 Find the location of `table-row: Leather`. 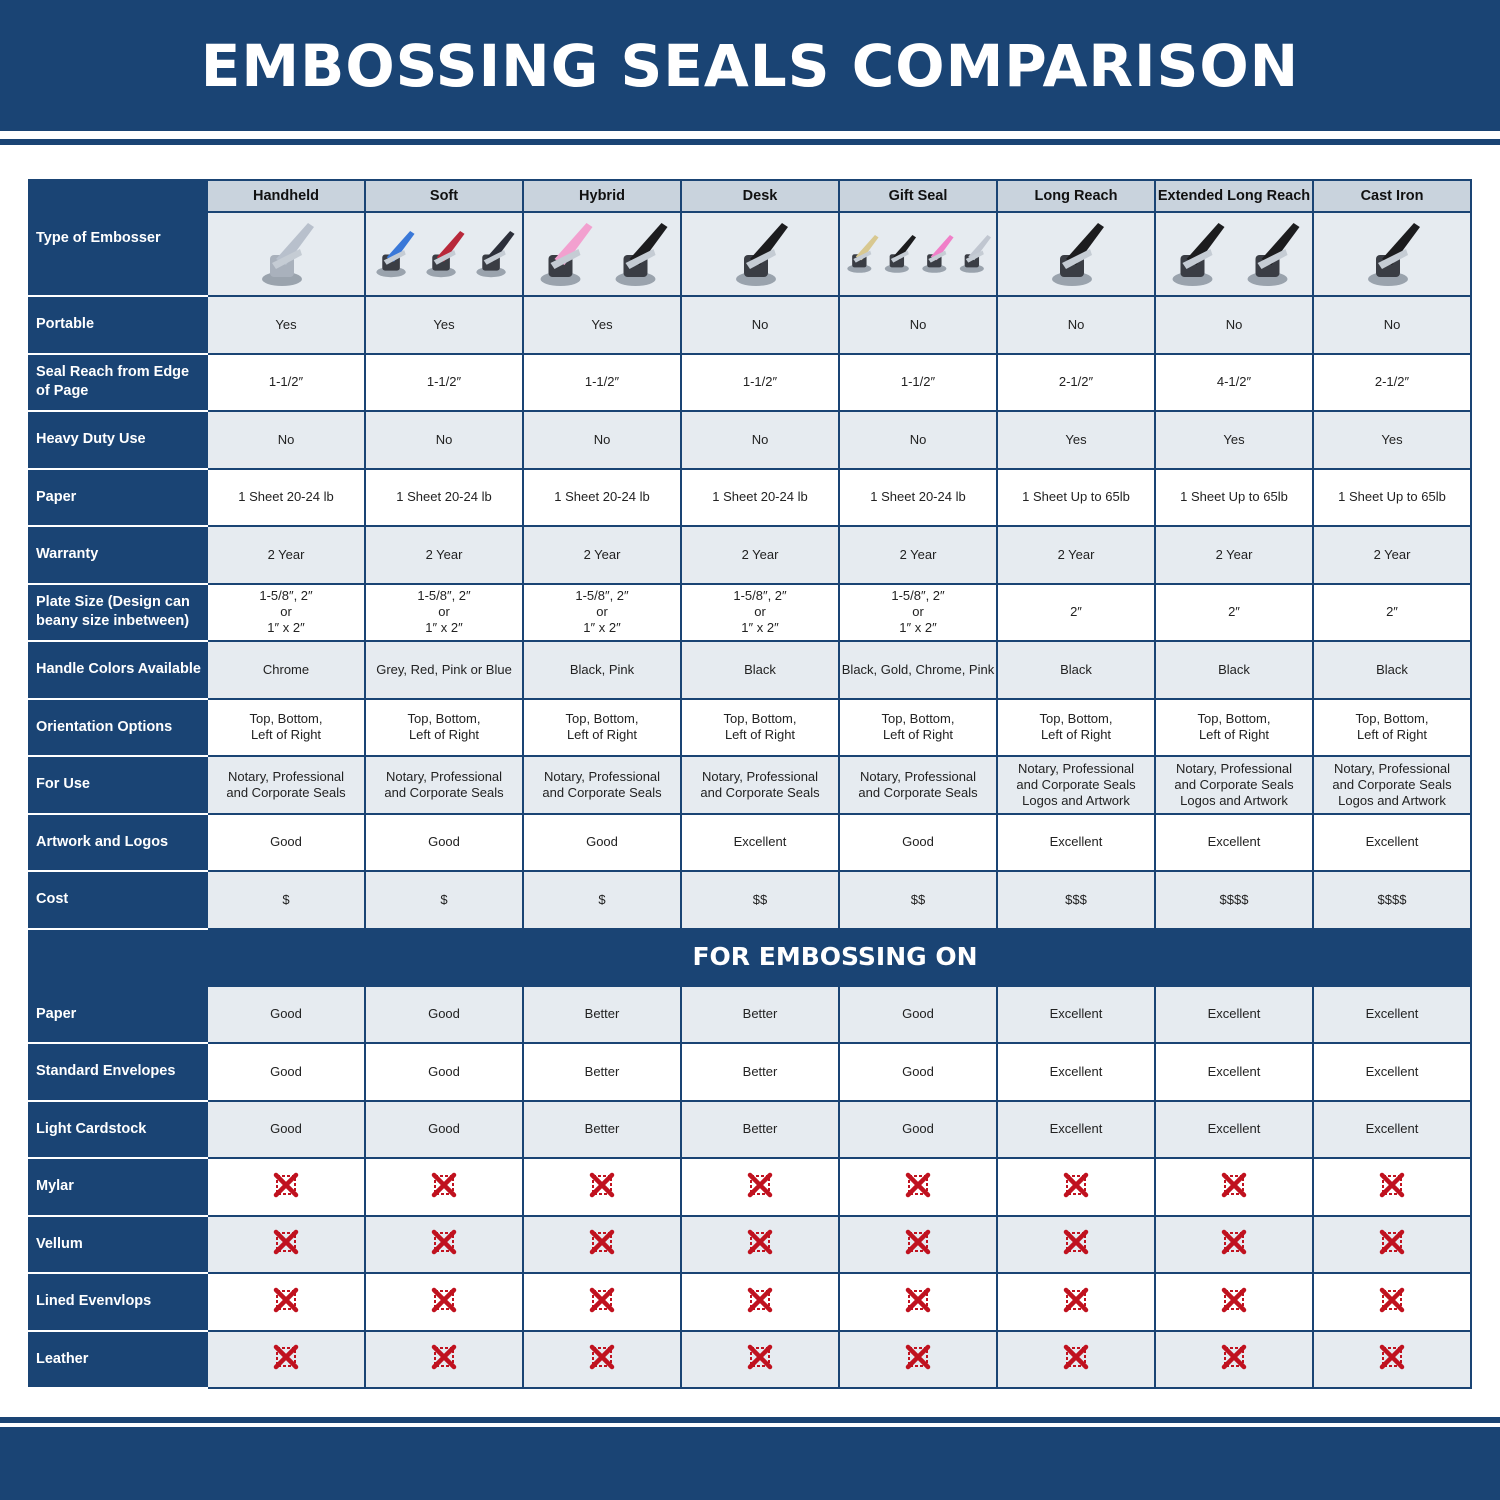

table-row: Leather is located at coordinates (750, 1359).